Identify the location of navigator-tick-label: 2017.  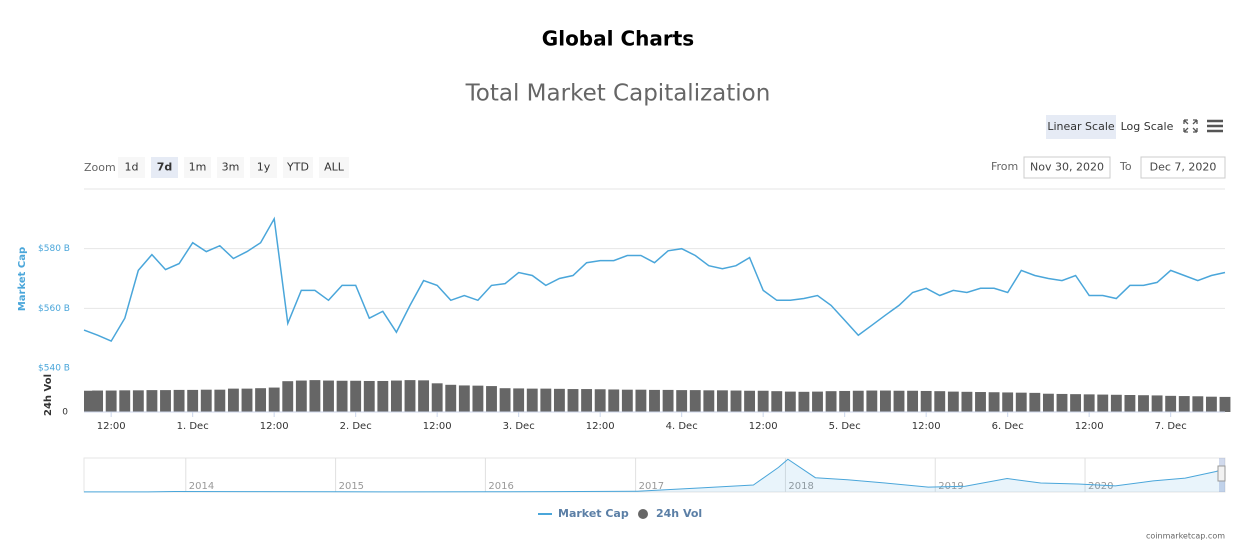
(651, 486).